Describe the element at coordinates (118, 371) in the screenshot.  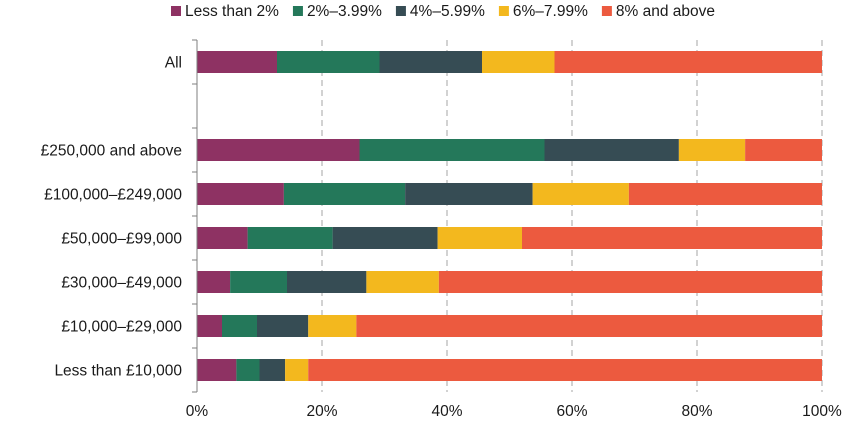
I see `category-label: Less than £10,000` at that location.